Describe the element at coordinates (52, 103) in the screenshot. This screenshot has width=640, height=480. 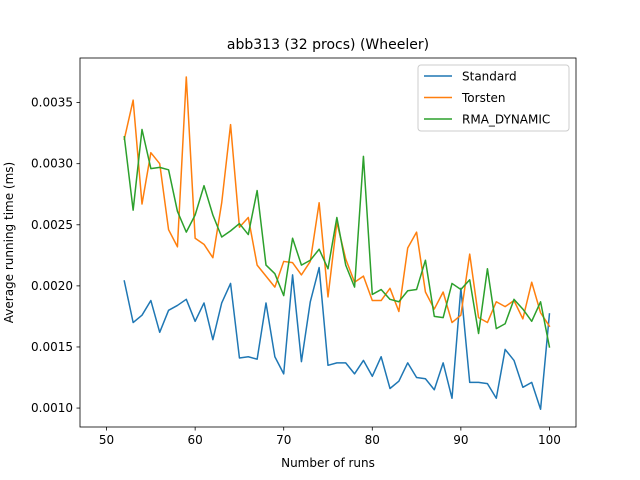
I see `y-tick-label: 0.0035` at that location.